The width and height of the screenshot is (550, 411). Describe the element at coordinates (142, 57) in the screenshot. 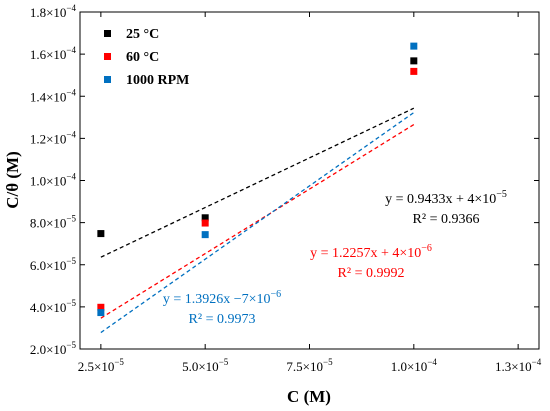

I see `legend-label: 60 °C` at that location.